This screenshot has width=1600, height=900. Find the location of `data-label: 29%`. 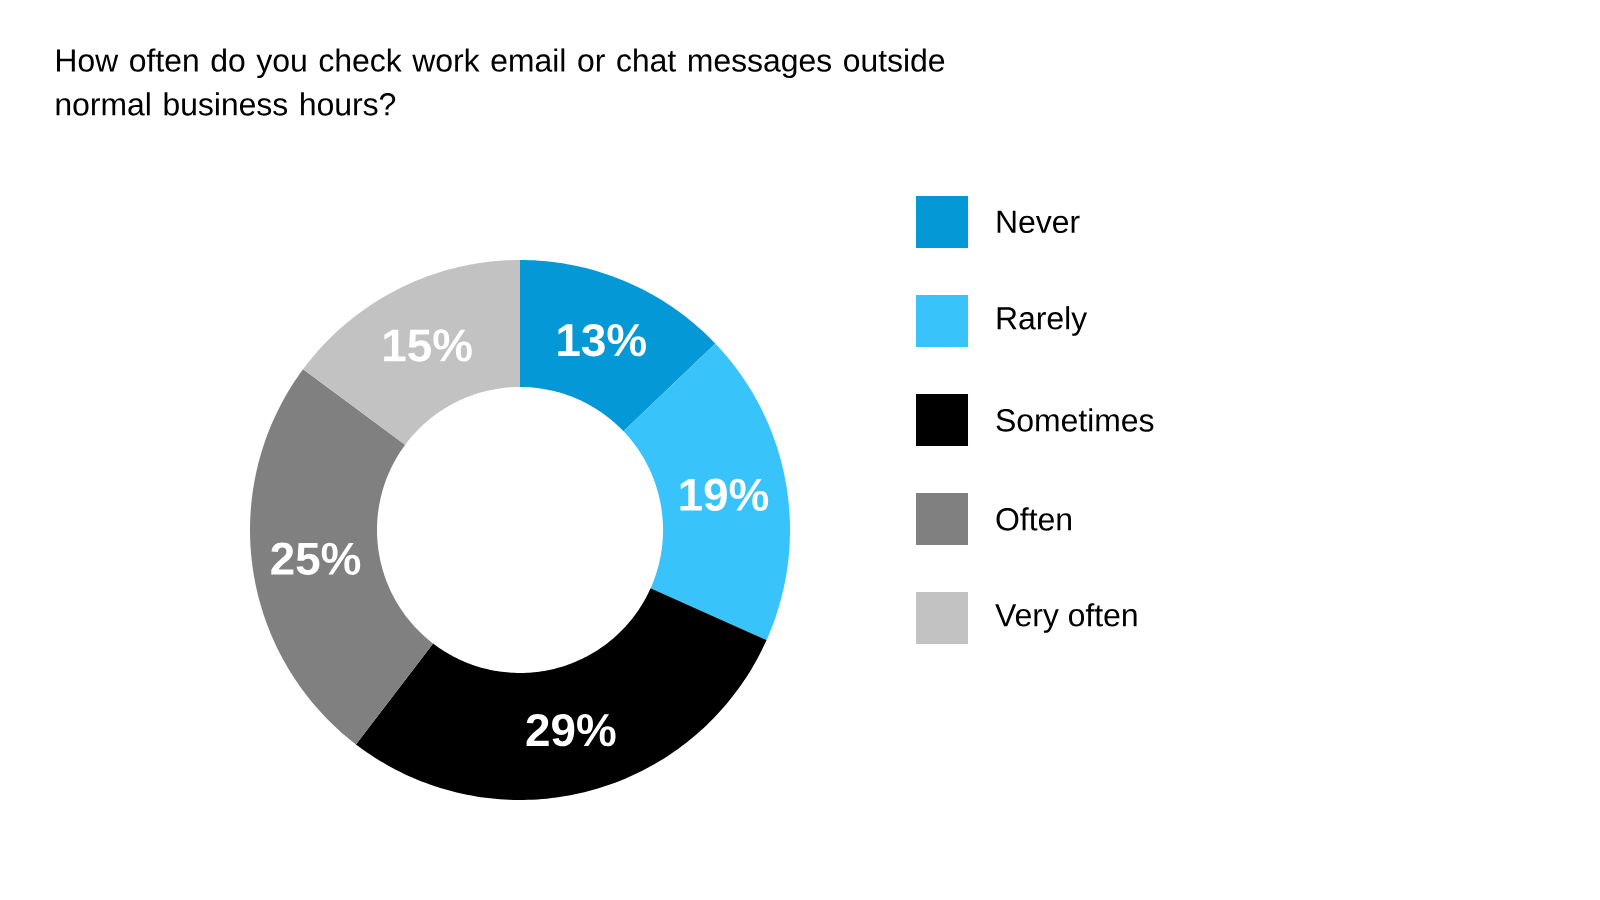

data-label: 29% is located at coordinates (571, 730).